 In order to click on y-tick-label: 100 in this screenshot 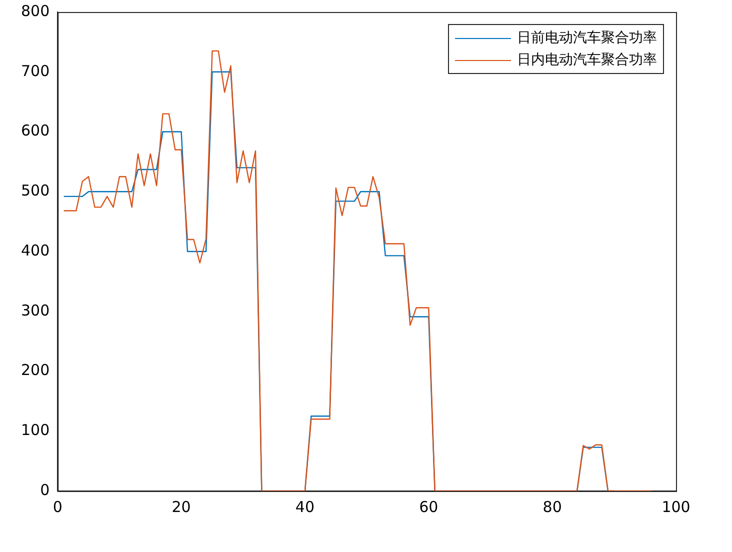, I will do `click(35, 430)`.